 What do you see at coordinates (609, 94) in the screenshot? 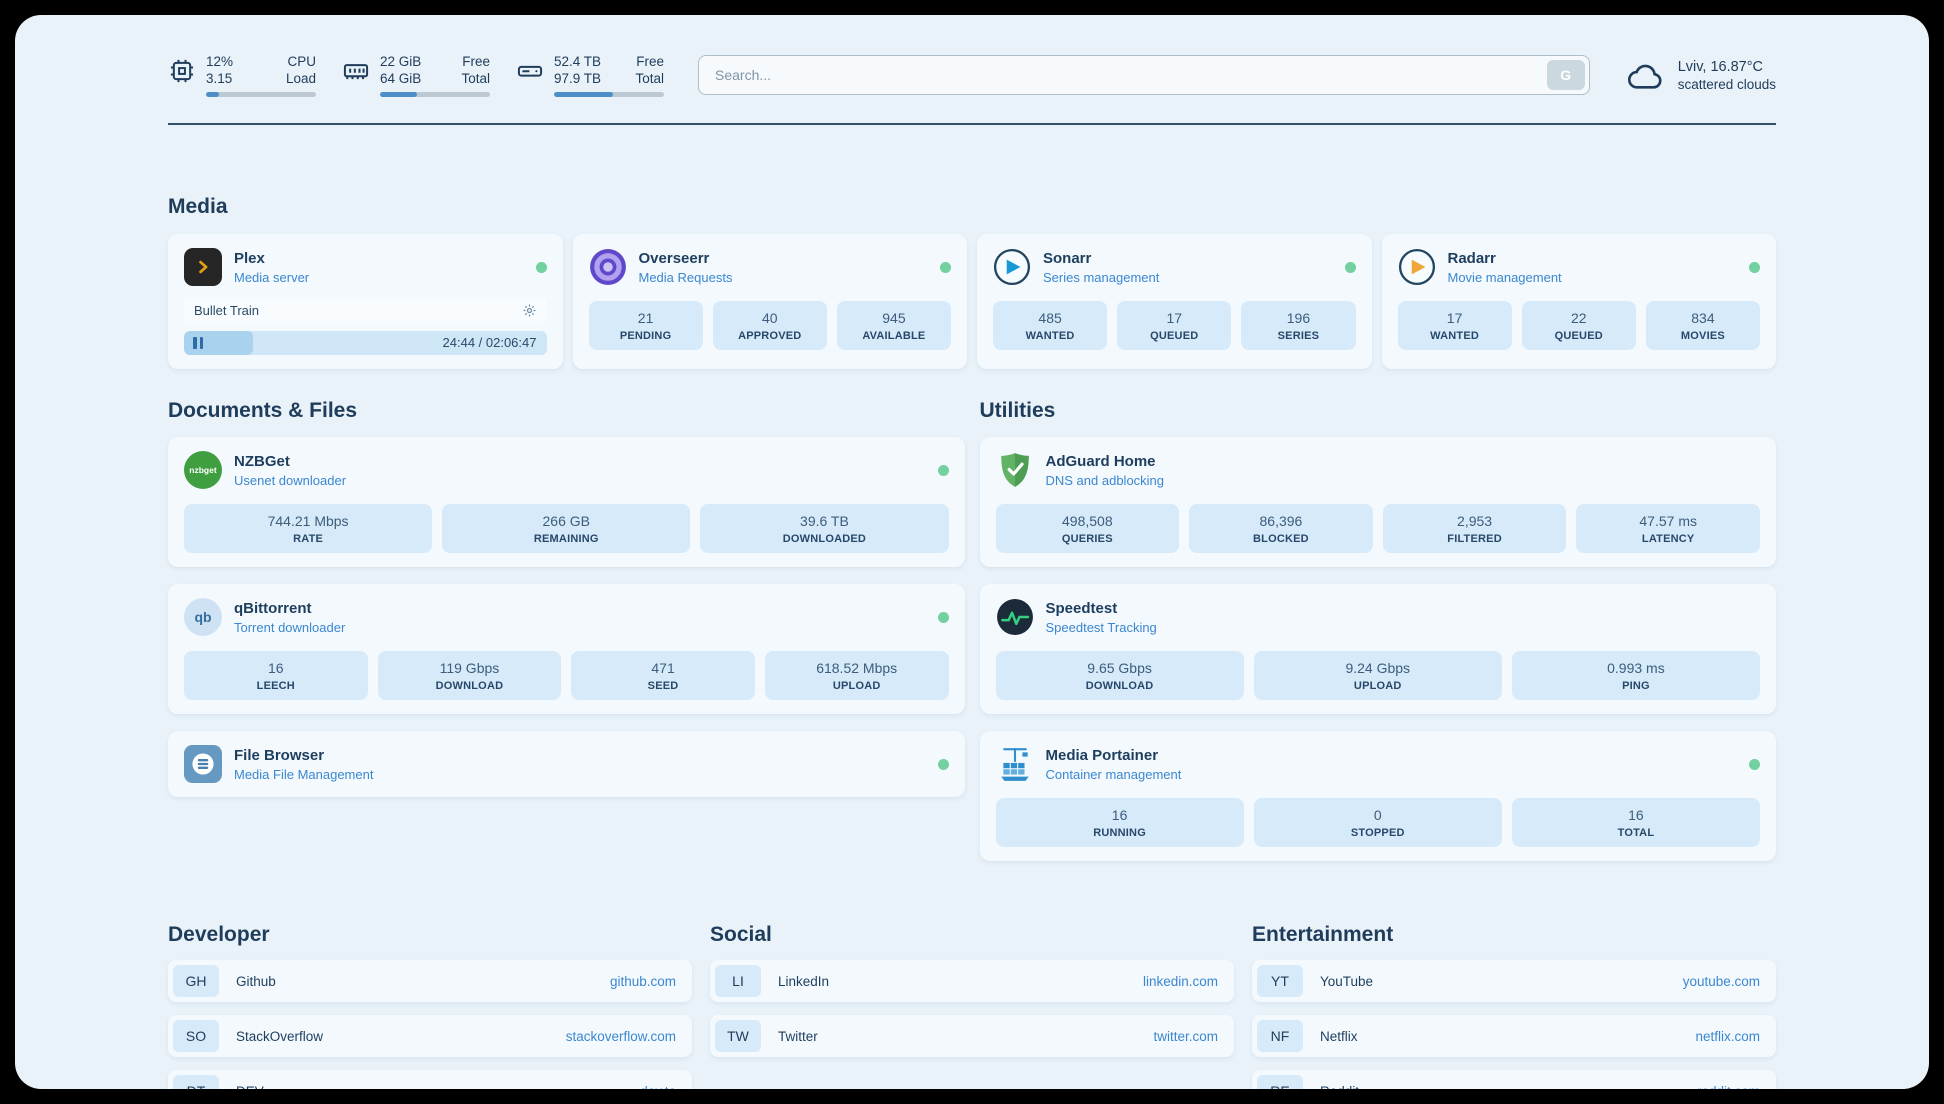
I see `disk-progress` at bounding box center [609, 94].